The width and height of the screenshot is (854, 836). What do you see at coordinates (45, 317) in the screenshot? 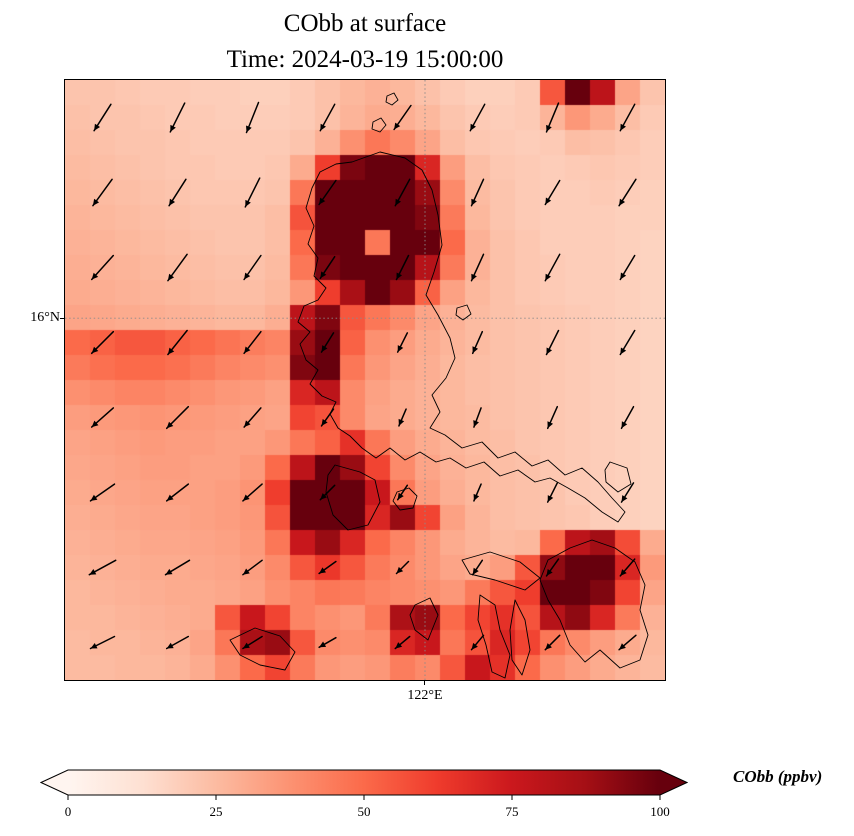
I see `ytick-label-16n: 16°N` at bounding box center [45, 317].